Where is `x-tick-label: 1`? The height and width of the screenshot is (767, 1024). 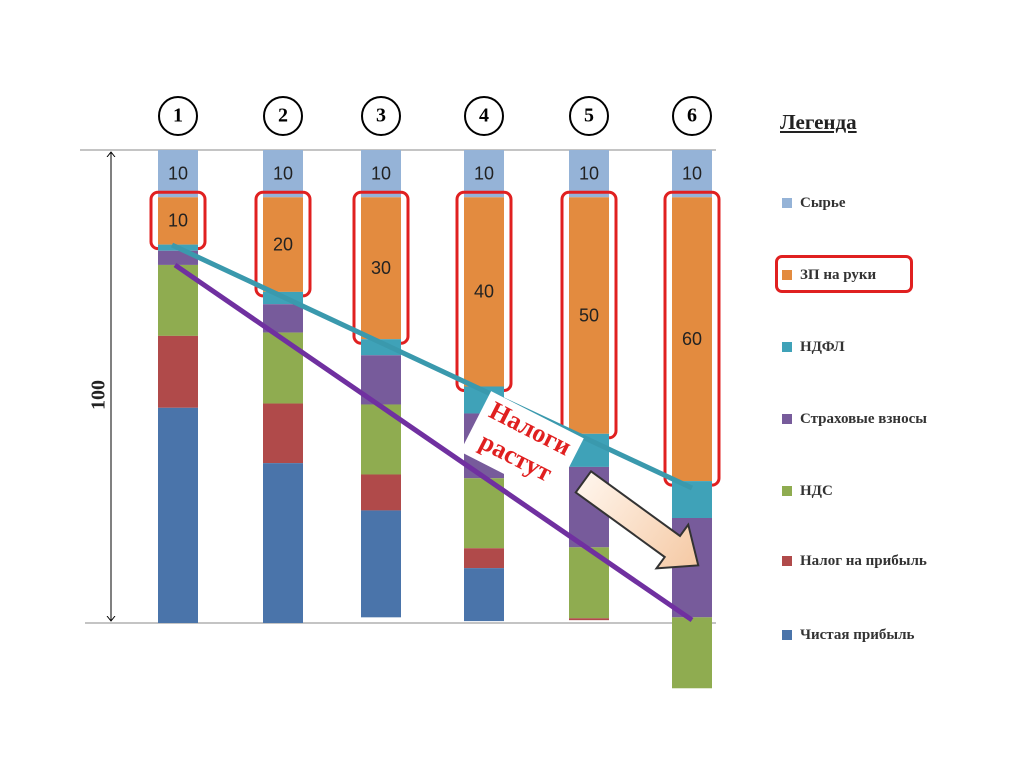
x-tick-label: 1 is located at coordinates (178, 116).